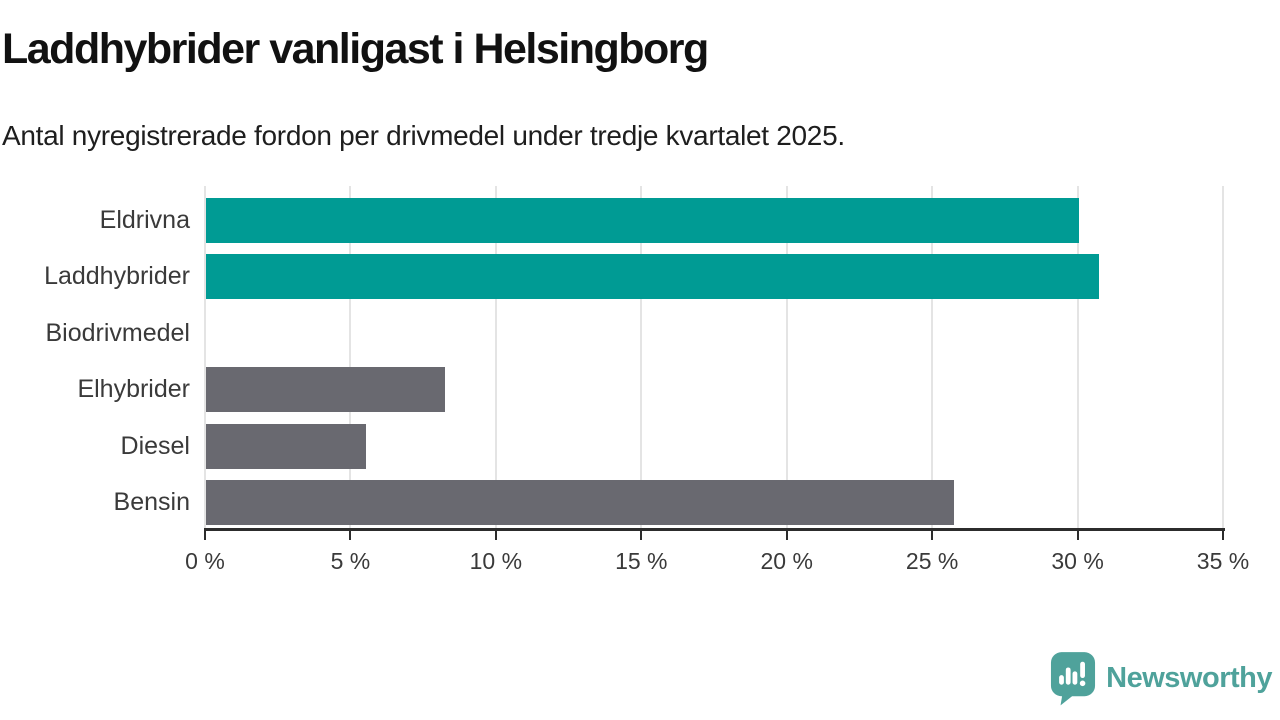 The image size is (1280, 720). I want to click on bar-elhybrider, so click(325, 390).